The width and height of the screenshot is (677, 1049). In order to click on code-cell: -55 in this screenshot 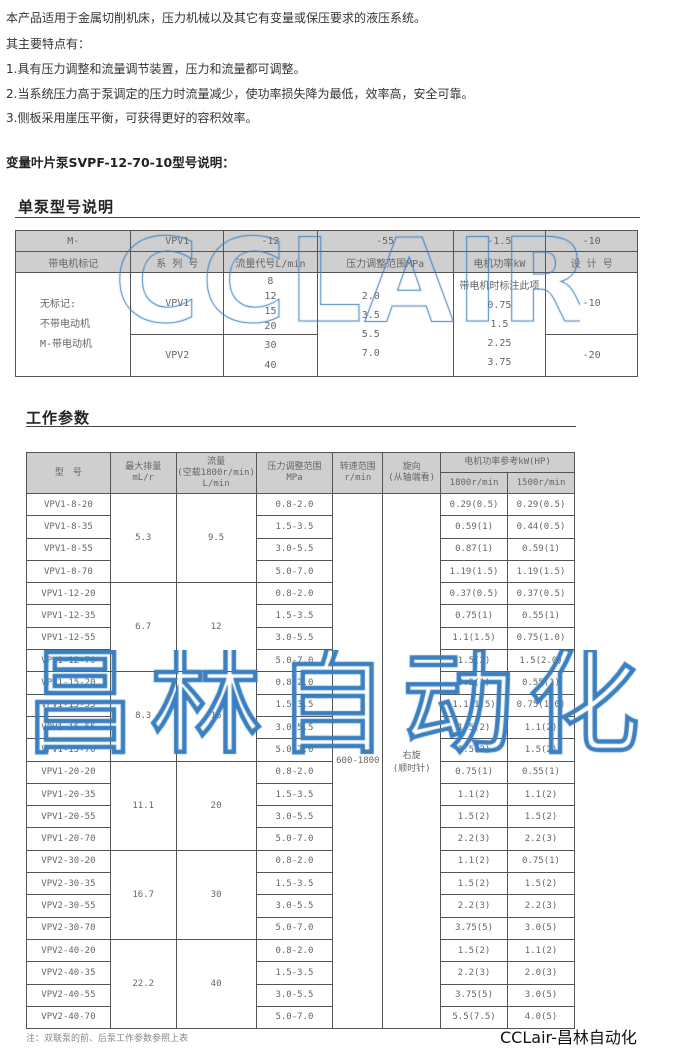, I will do `click(385, 241)`.